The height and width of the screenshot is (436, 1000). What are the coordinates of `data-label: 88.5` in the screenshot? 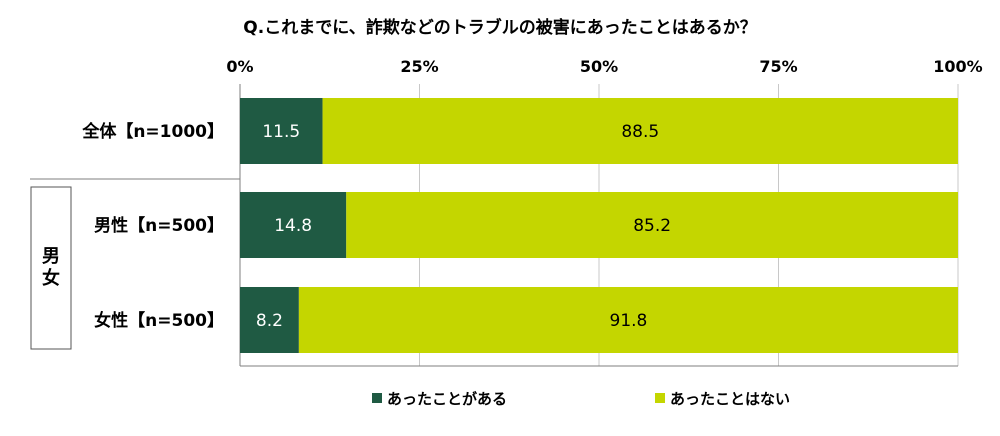 It's located at (640, 132).